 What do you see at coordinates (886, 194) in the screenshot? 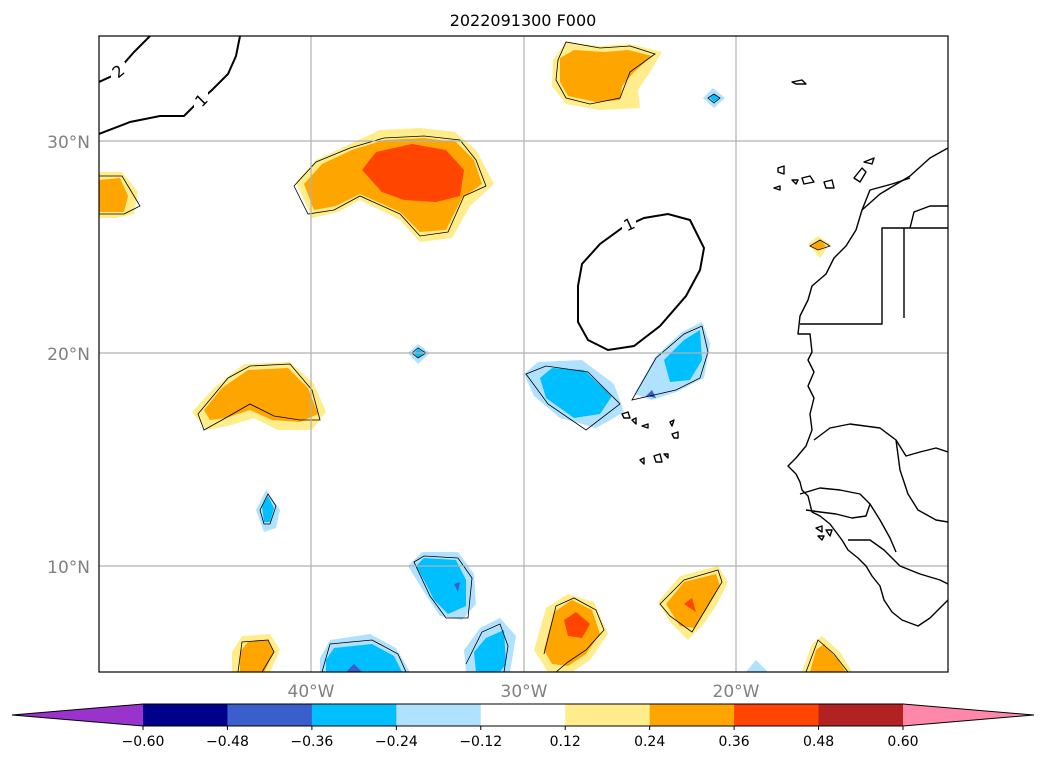
I see `border-morocco-inner` at bounding box center [886, 194].